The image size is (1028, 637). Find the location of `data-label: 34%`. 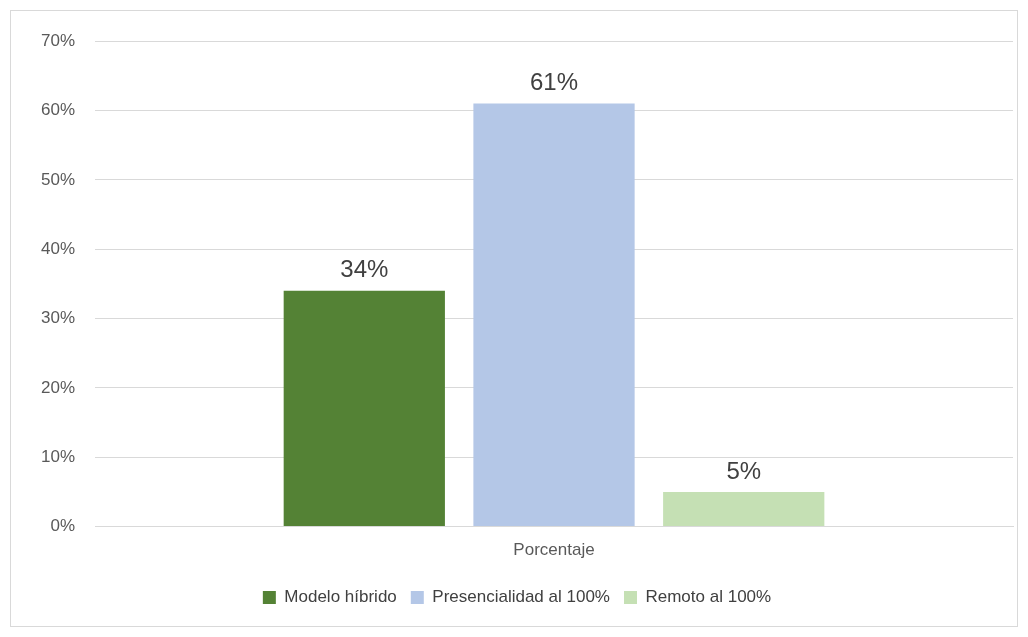

data-label: 34% is located at coordinates (364, 269).